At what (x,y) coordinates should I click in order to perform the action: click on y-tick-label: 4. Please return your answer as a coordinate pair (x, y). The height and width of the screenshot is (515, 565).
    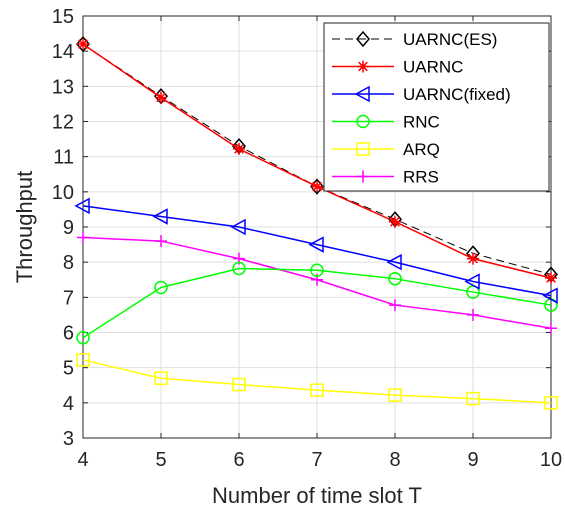
    Looking at the image, I should click on (68, 404).